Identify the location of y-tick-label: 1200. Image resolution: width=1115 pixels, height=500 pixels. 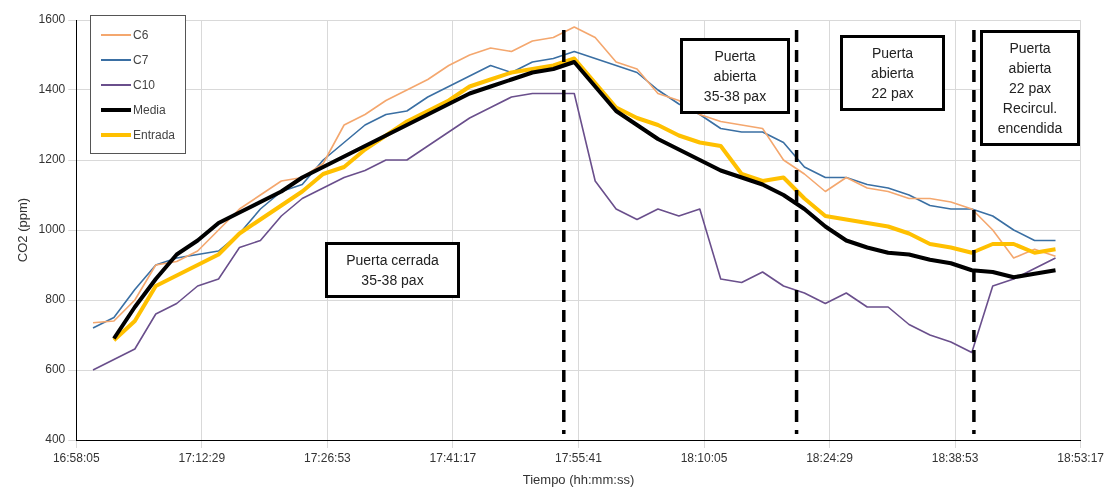
(52, 159).